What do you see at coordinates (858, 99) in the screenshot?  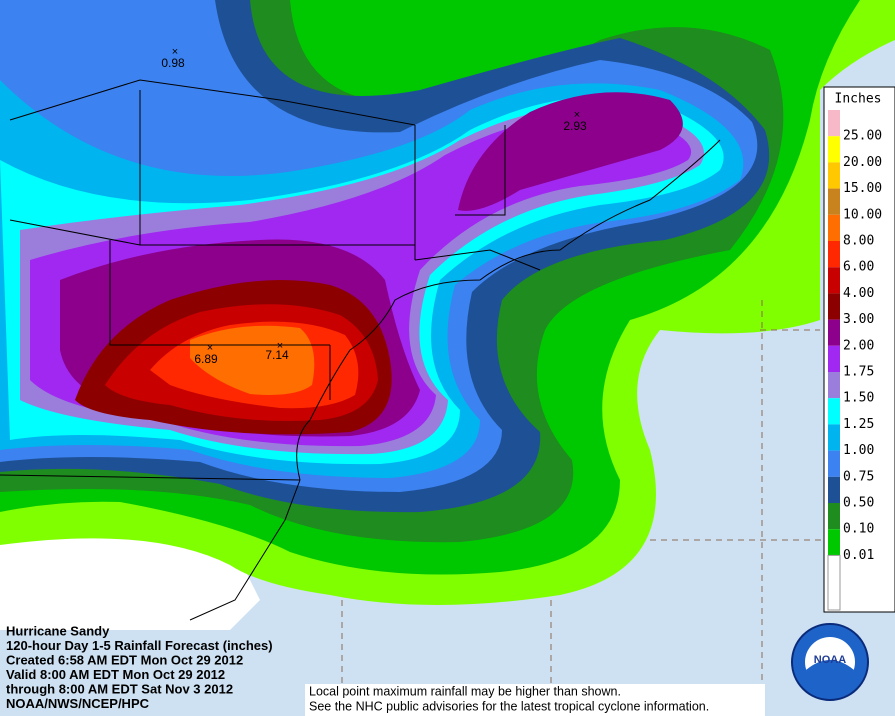 I see `legend-title: Inches` at bounding box center [858, 99].